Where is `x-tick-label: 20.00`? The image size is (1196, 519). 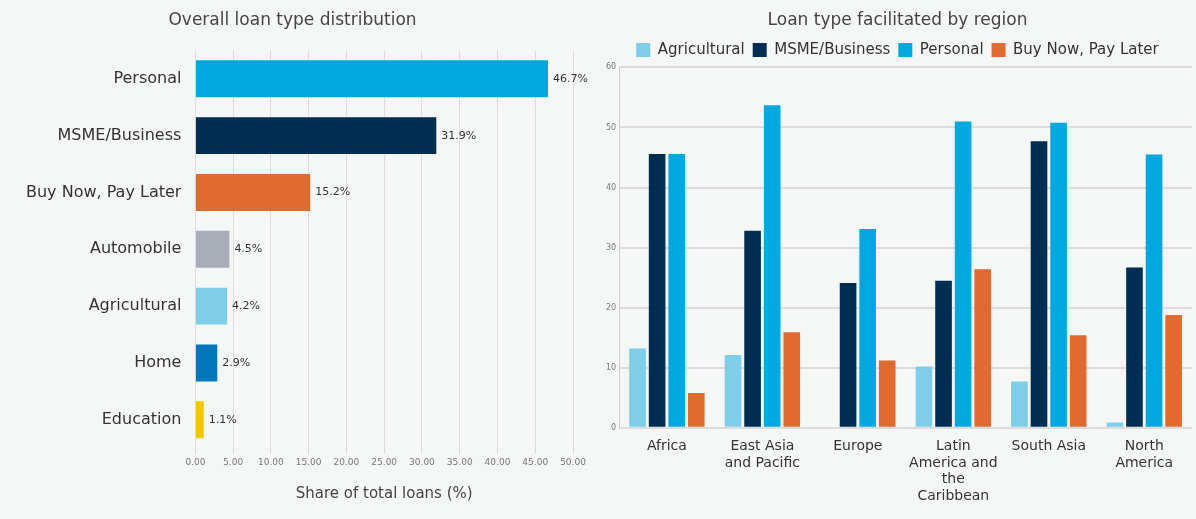
x-tick-label: 20.00 is located at coordinates (346, 461).